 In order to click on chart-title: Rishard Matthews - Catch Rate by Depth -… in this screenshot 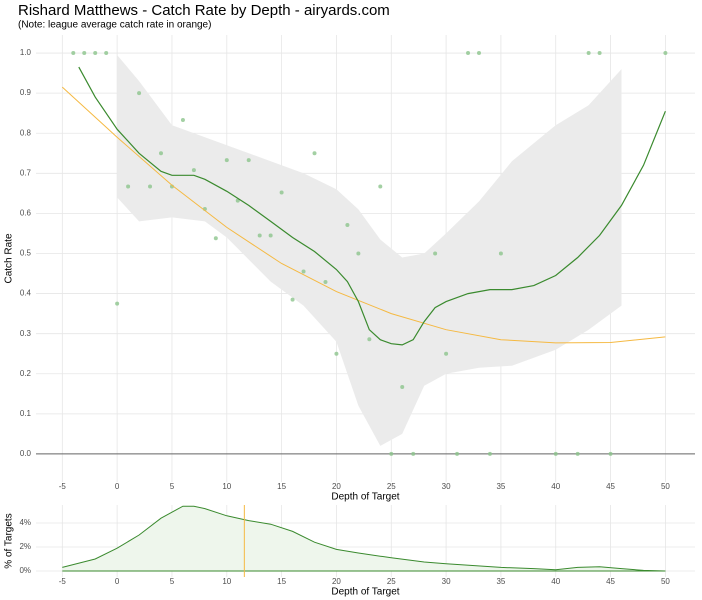, I will do `click(204, 10)`.